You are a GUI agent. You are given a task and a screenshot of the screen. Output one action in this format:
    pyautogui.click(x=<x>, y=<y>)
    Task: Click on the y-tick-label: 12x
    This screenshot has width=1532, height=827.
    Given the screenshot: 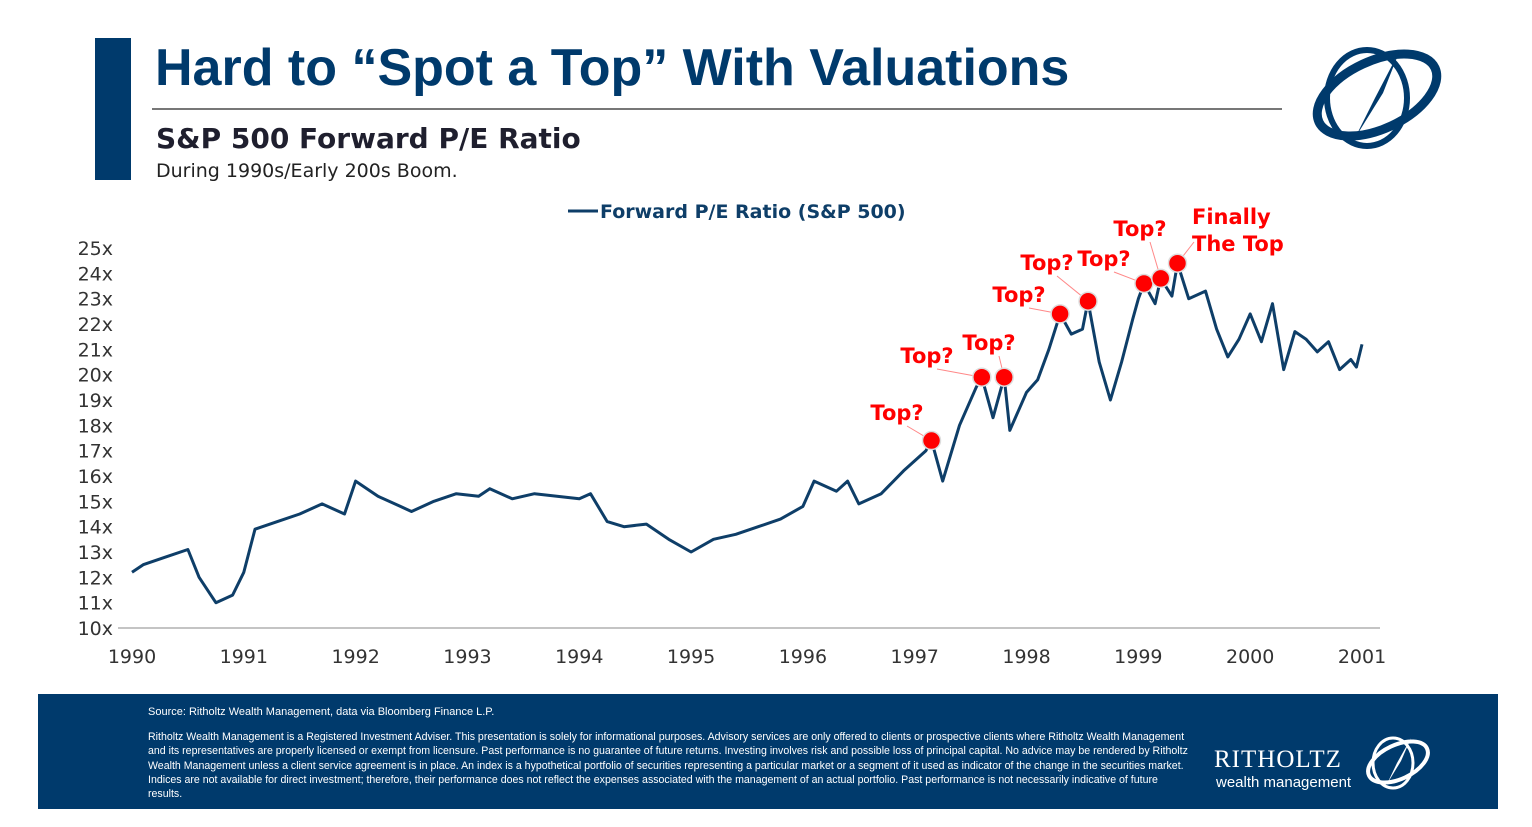 What is the action you would take?
    pyautogui.click(x=95, y=578)
    